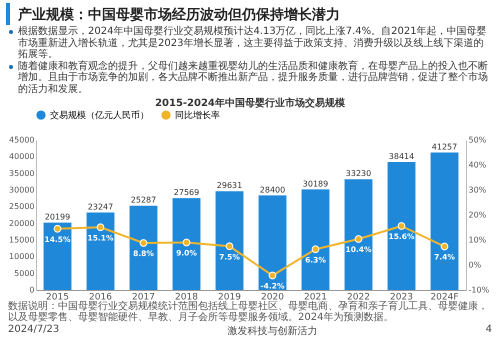  What do you see at coordinates (475, 265) in the screenshot?
I see `y2-tick-label: 0%` at bounding box center [475, 265].